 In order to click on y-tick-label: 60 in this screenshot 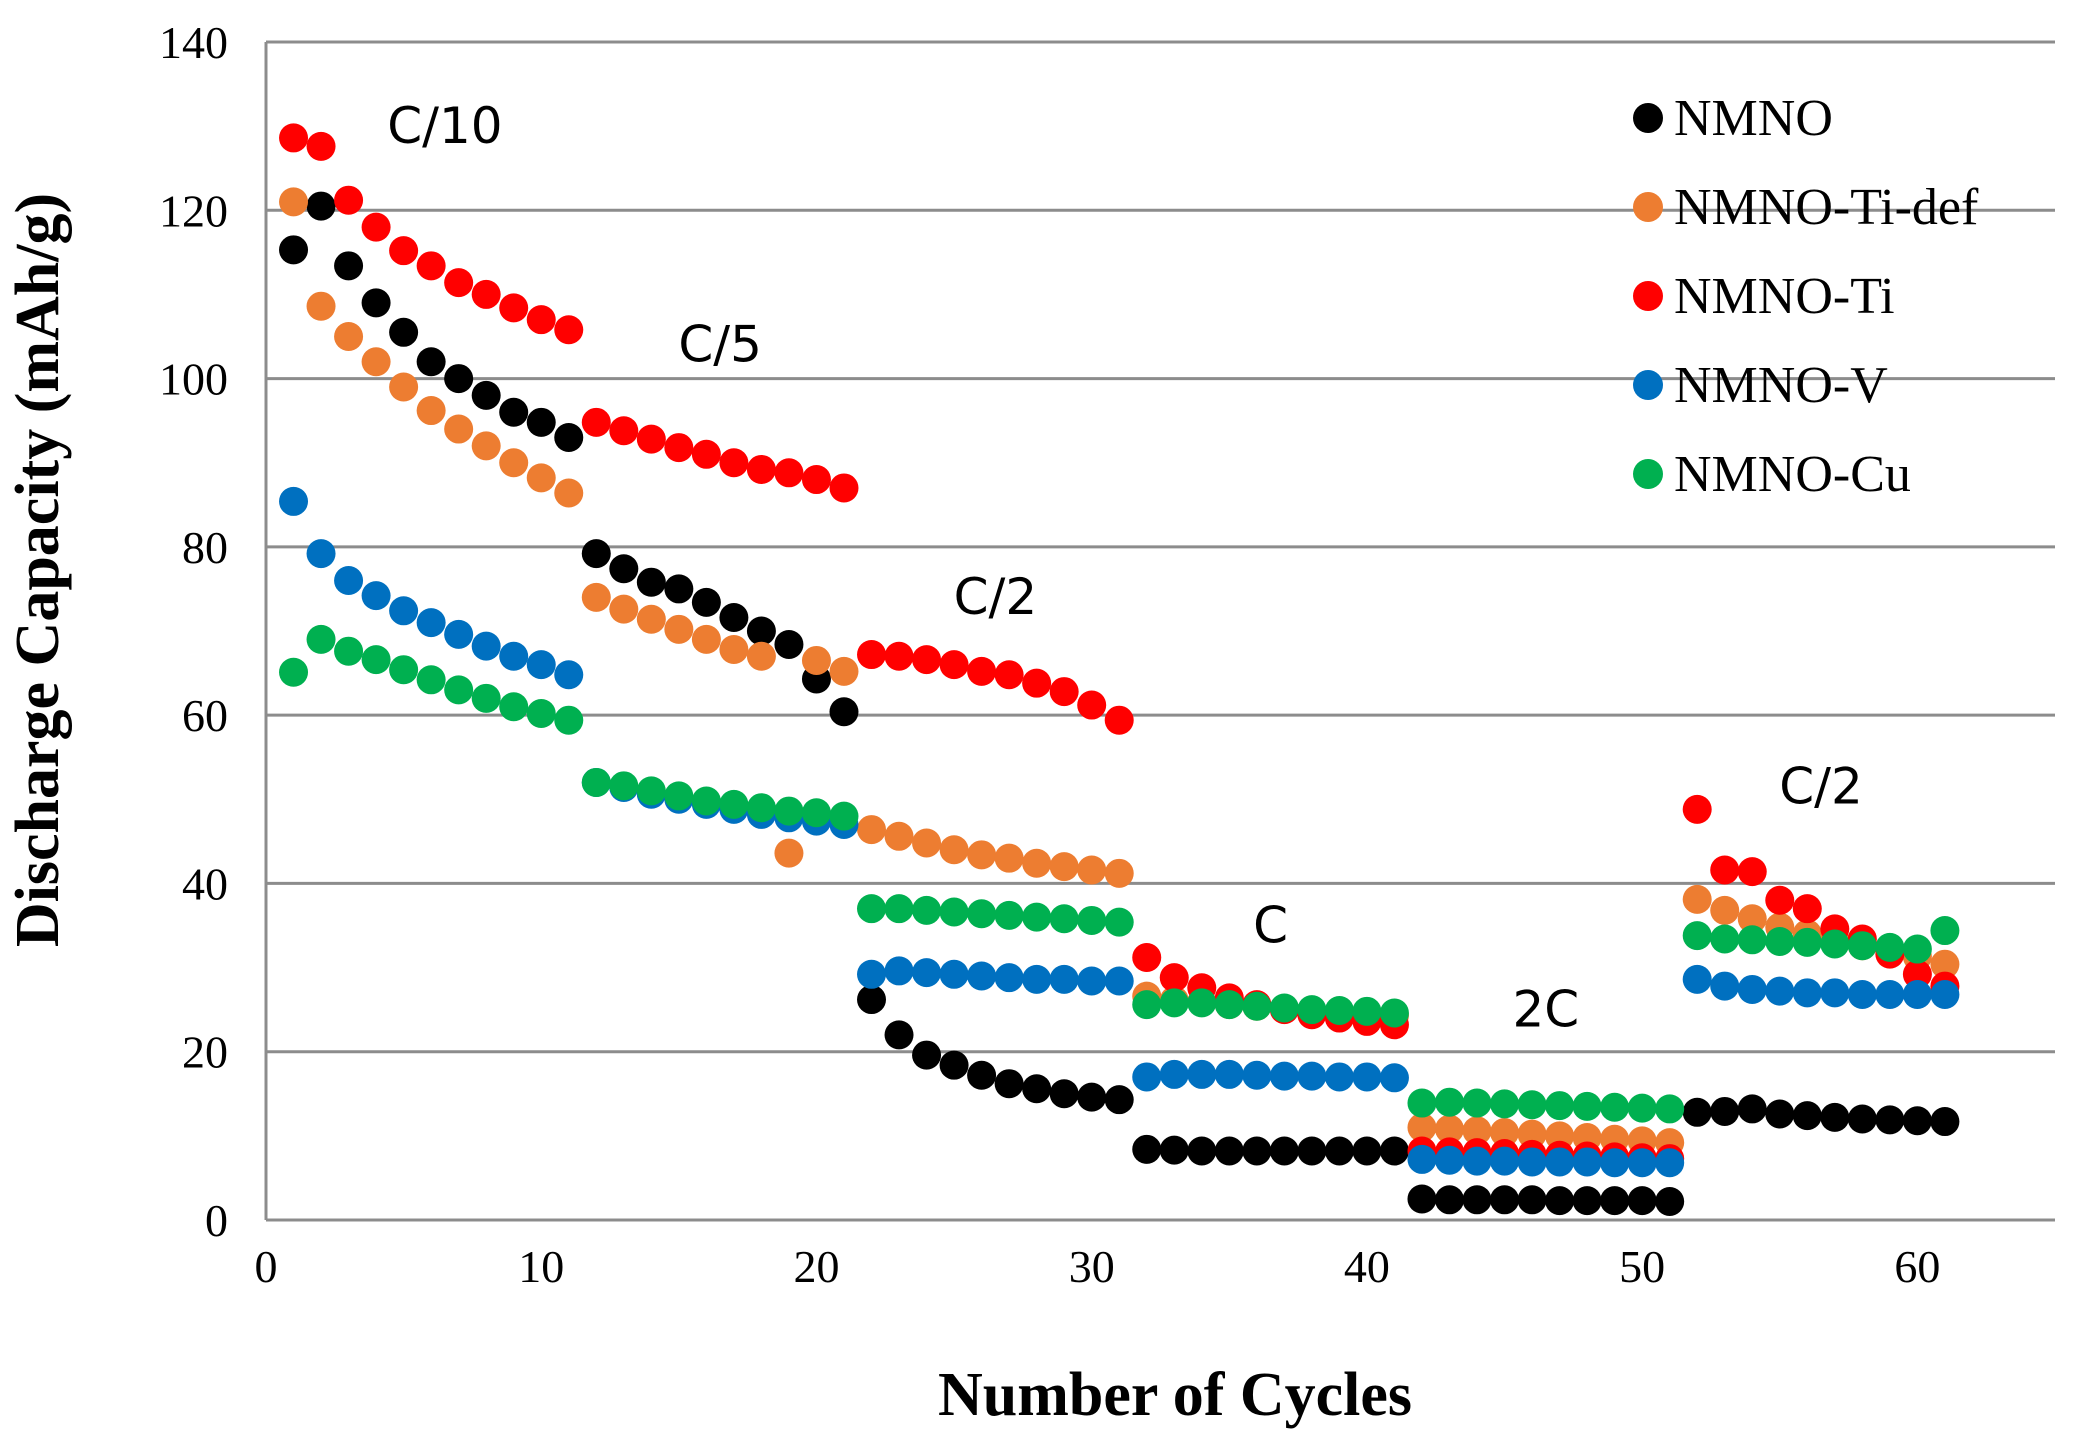, I will do `click(205, 715)`.